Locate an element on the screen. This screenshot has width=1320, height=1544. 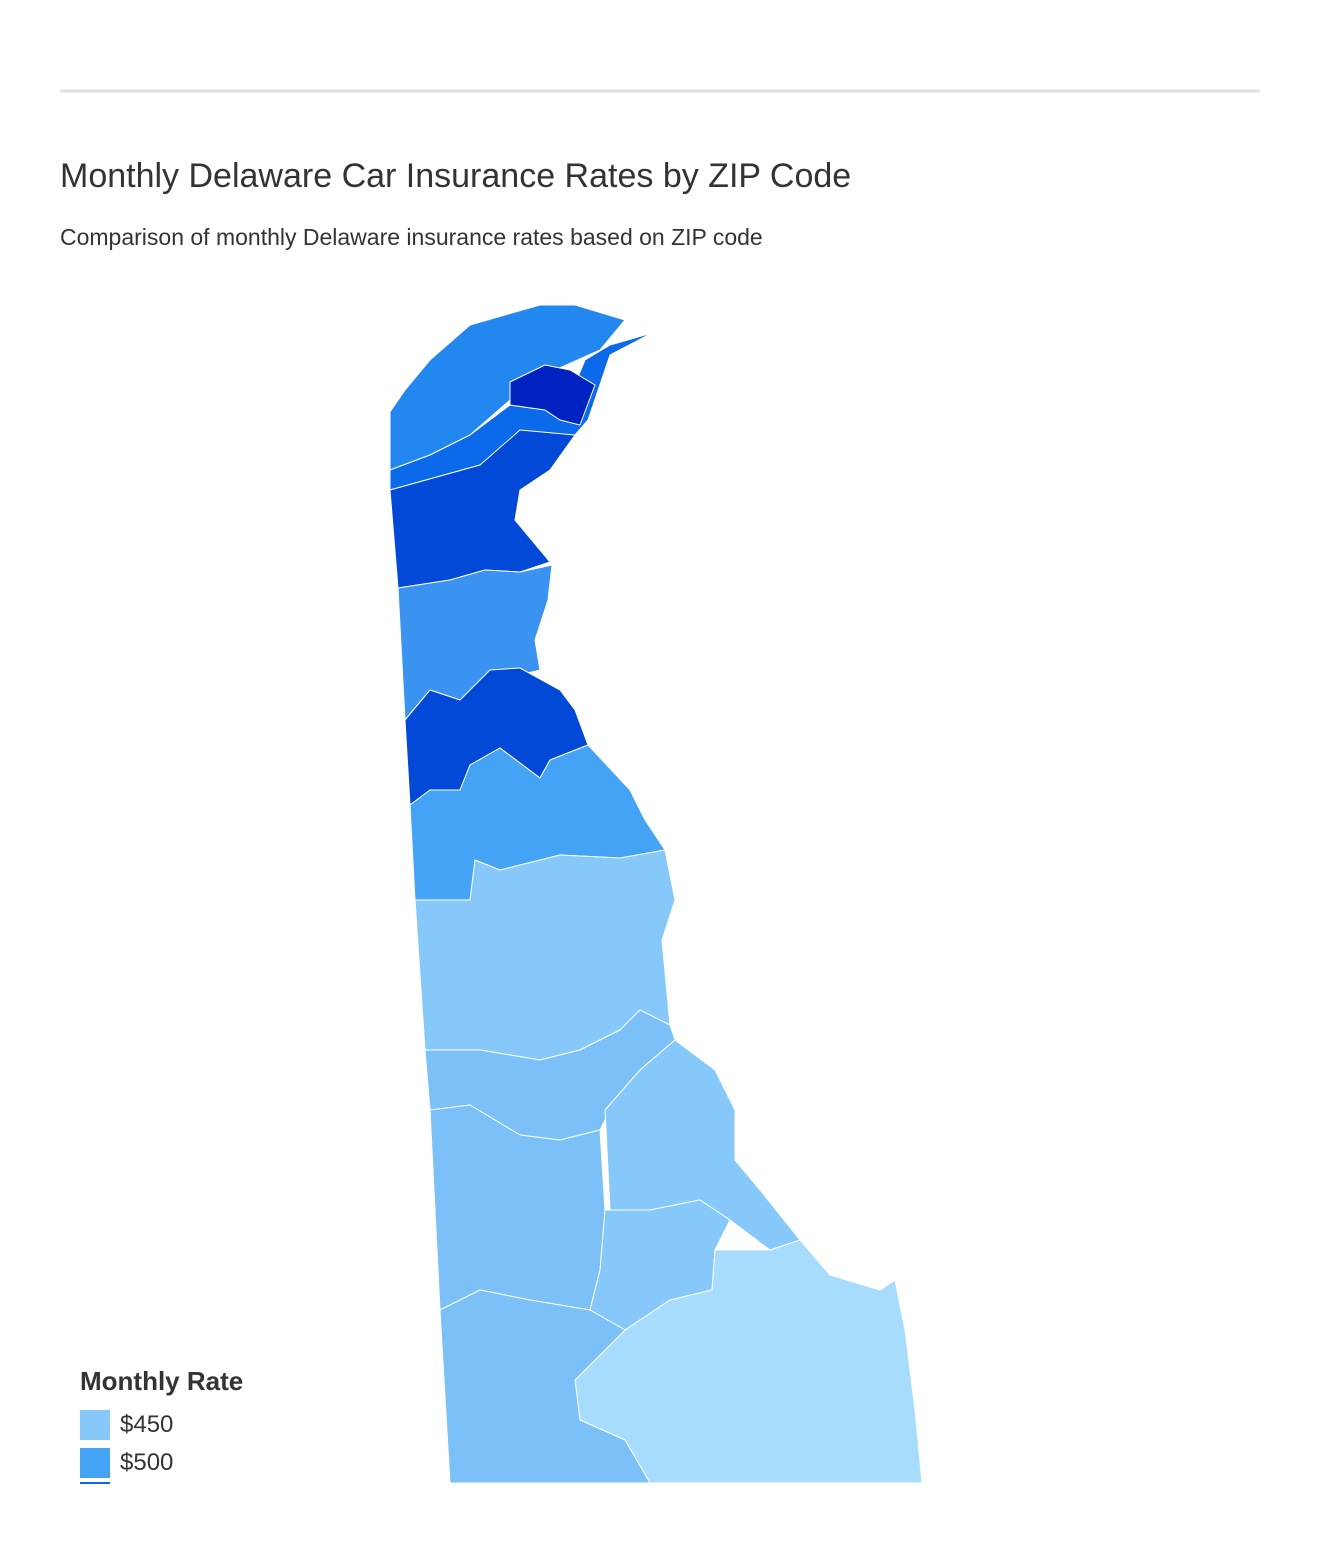
legend: Monthly Rate $450 $500 is located at coordinates (161, 1425).